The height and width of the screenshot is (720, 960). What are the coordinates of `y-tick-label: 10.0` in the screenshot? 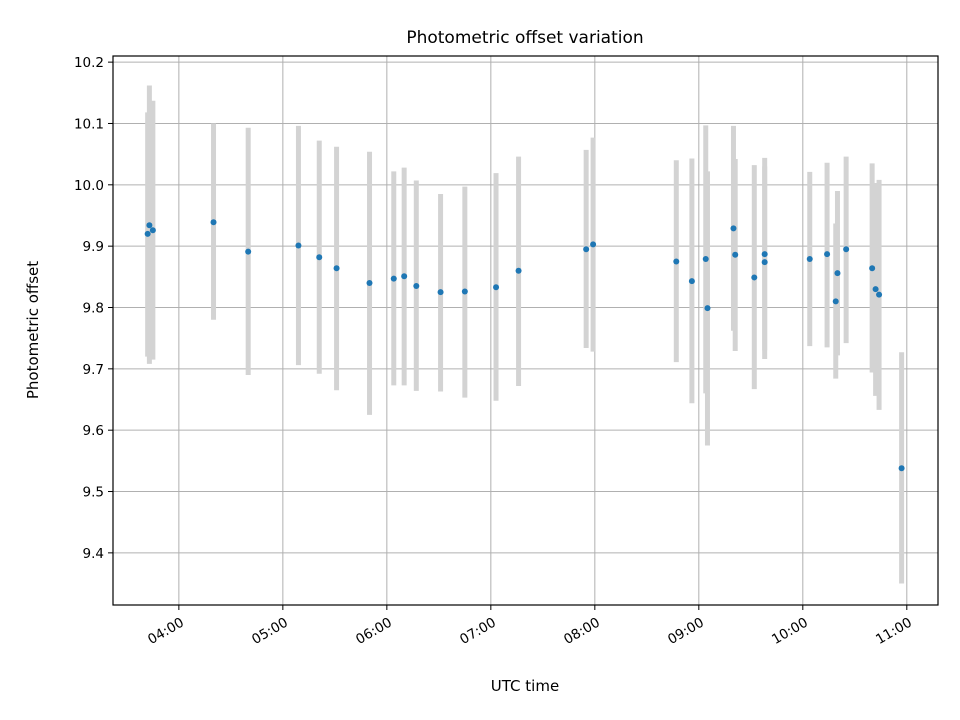 It's located at (89, 186).